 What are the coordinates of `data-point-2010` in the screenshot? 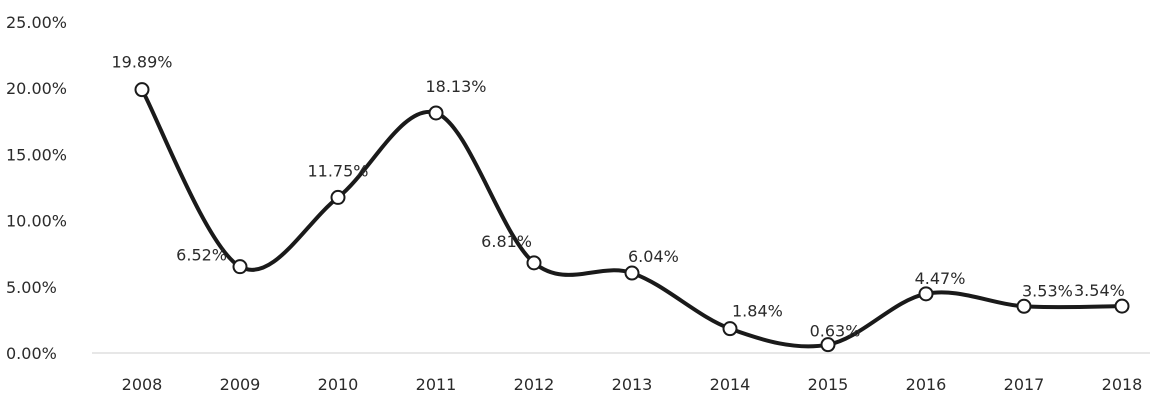 It's located at (338, 197).